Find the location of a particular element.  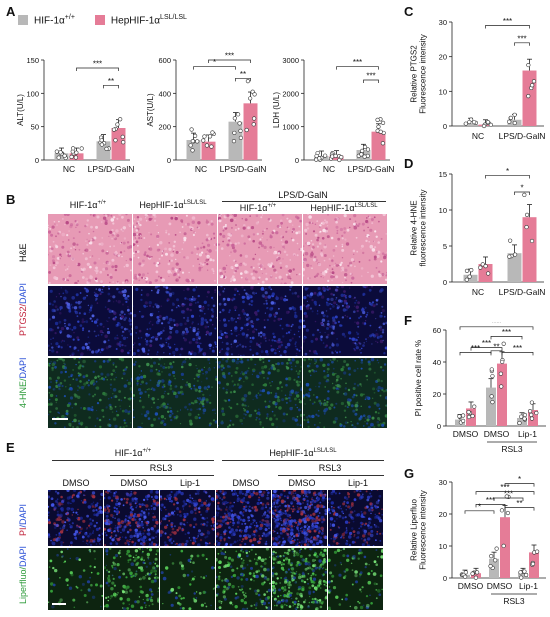

pi-image-4-texture is located at coordinates (243, 518).